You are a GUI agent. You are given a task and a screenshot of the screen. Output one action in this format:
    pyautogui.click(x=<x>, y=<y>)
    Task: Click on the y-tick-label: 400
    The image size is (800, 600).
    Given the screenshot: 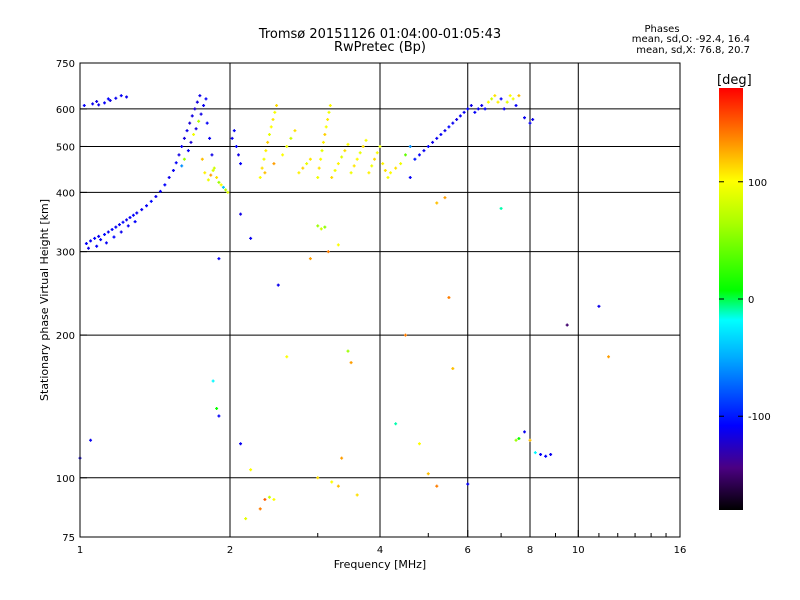 What is the action you would take?
    pyautogui.click(x=65, y=193)
    